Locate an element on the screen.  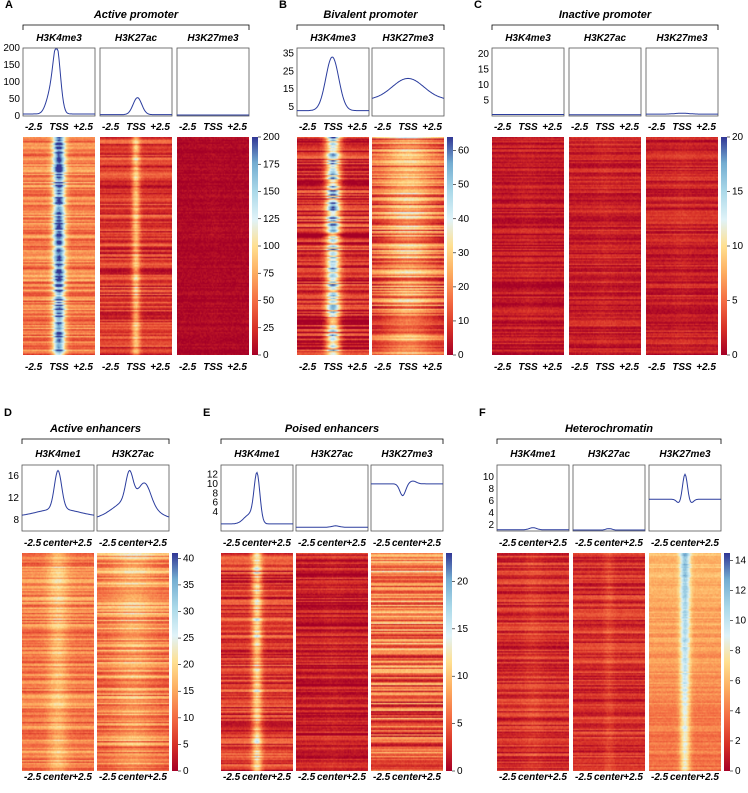
colorbar-tick-label: 35 is located at coordinates (189, 585).